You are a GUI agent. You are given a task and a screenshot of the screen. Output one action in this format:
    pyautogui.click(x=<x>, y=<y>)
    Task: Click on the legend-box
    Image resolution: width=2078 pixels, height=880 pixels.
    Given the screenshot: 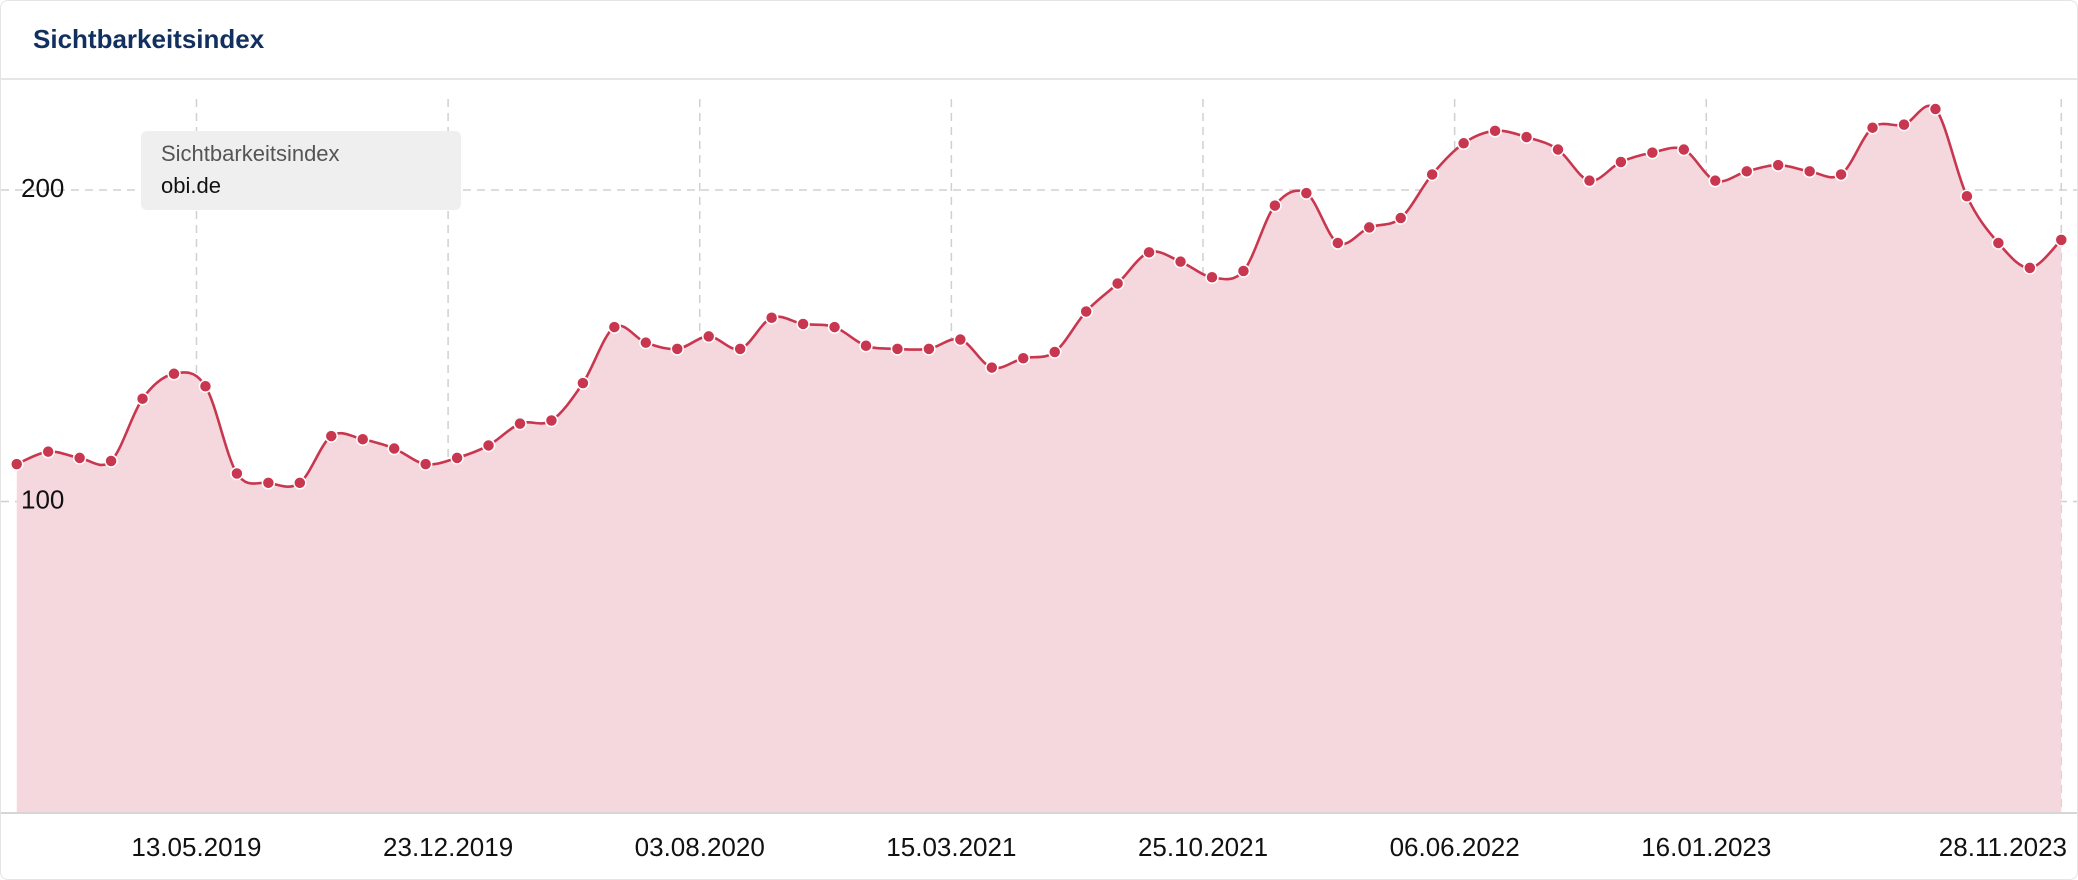 What is the action you would take?
    pyautogui.click(x=301, y=170)
    